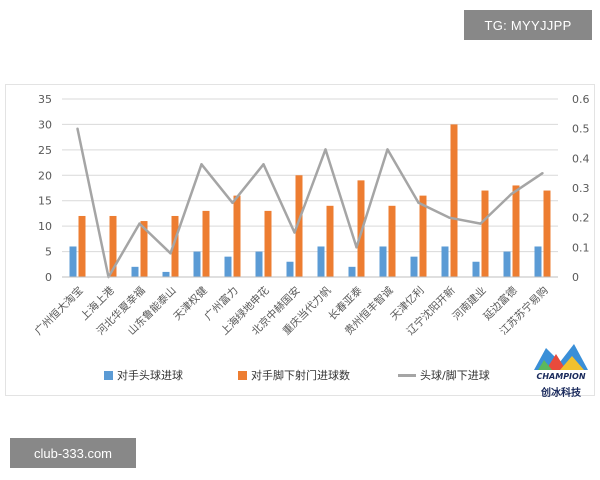 The width and height of the screenshot is (600, 480). What do you see at coordinates (581, 158) in the screenshot?
I see `y-right-tick-label: 0.4` at bounding box center [581, 158].